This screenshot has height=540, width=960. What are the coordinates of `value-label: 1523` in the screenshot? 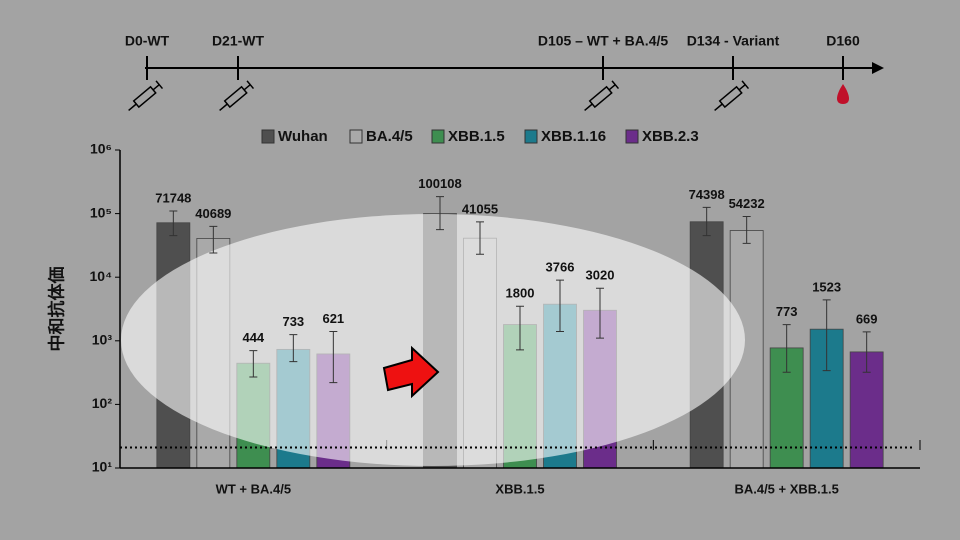 It's located at (826, 286).